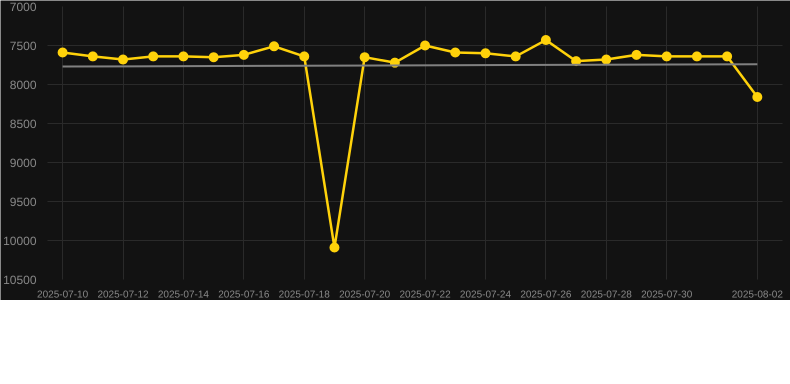 This screenshot has height=384, width=790. What do you see at coordinates (63, 295) in the screenshot?
I see `x-tick-label: 2025-07-10` at bounding box center [63, 295].